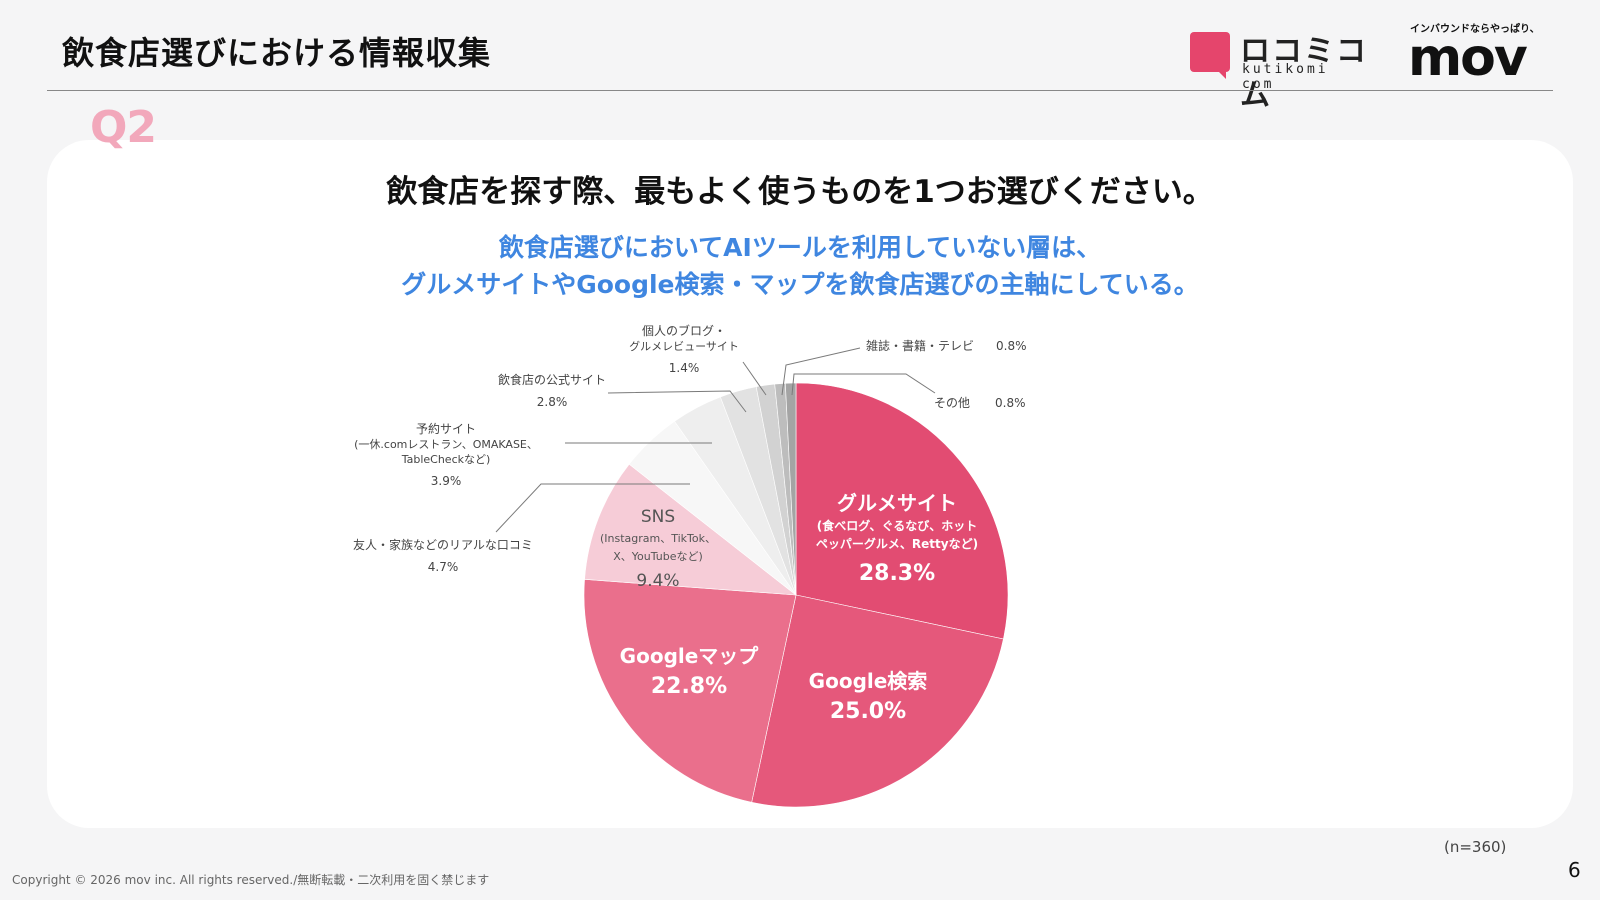 This screenshot has height=900, width=1600. Describe the element at coordinates (446, 428) in the screenshot. I see `slice-label-5: 予約サイト` at that location.